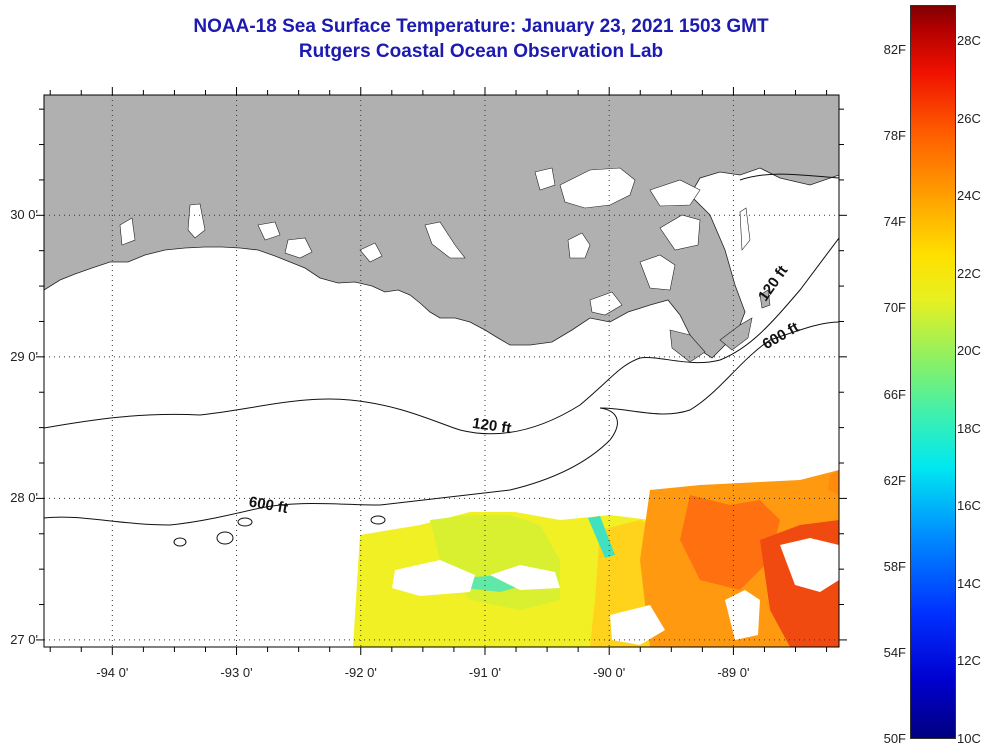  I want to click on latitude-label: 30 0', so click(24, 215).